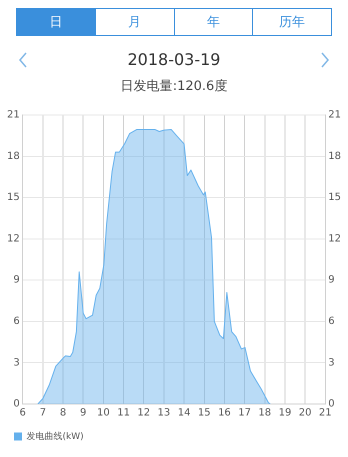 The height and width of the screenshot is (457, 348). I want to click on y2-tick-label: 6, so click(331, 322).